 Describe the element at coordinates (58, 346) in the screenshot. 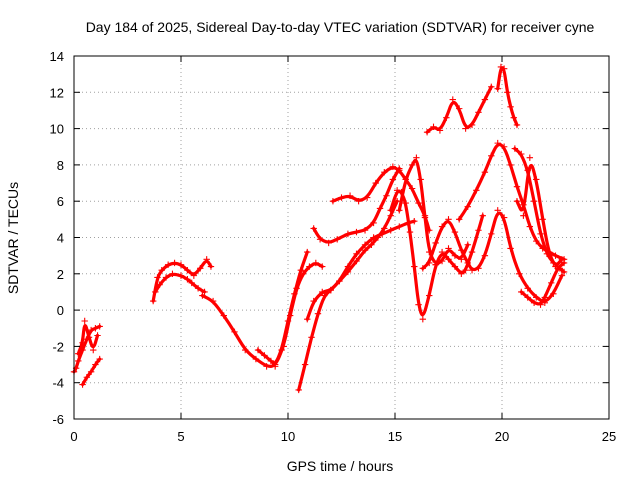

I see `y-tick-label: -2` at that location.